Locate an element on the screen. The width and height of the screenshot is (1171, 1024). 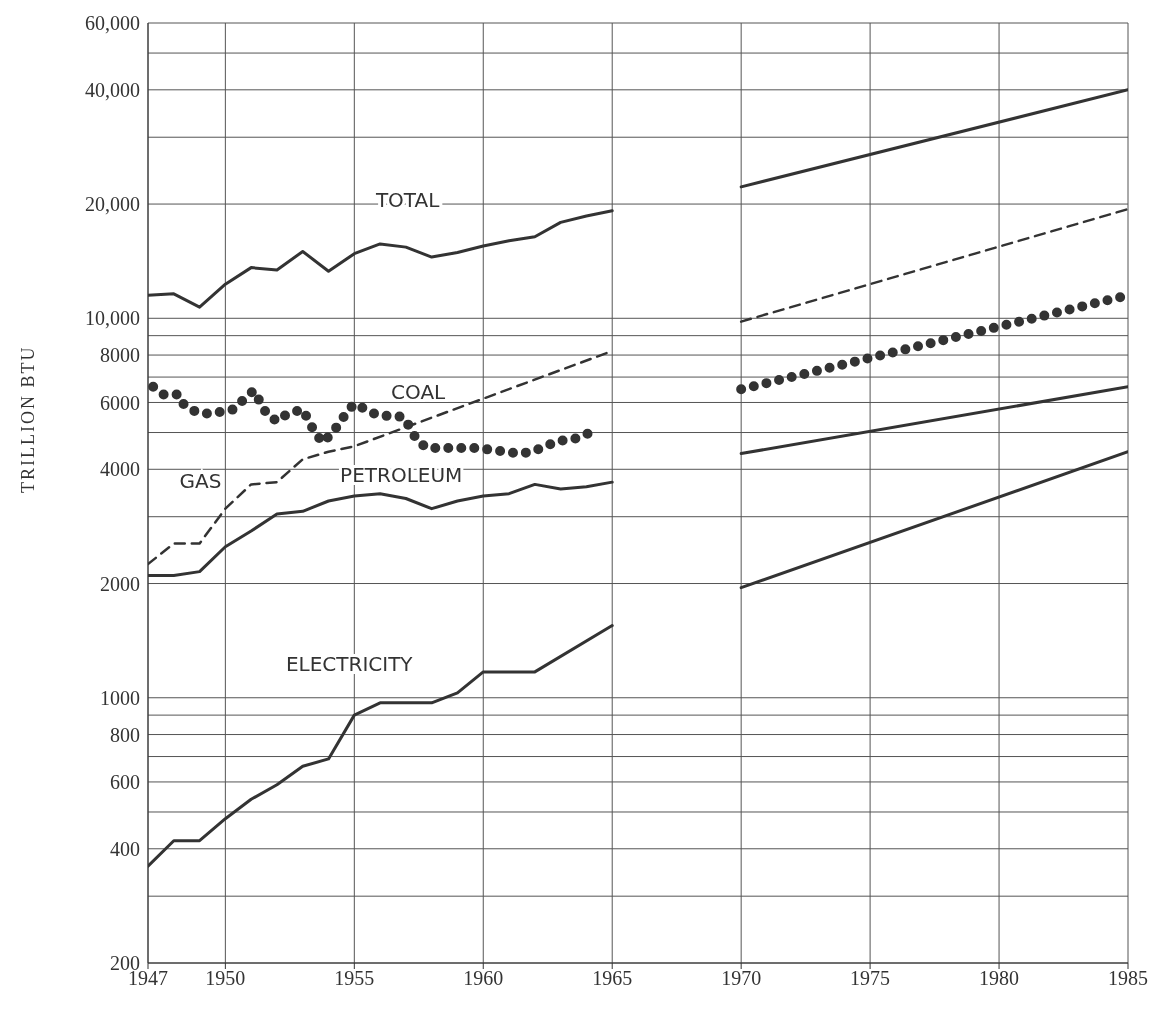
y-tick-label: 10,000 is located at coordinates (112, 318).